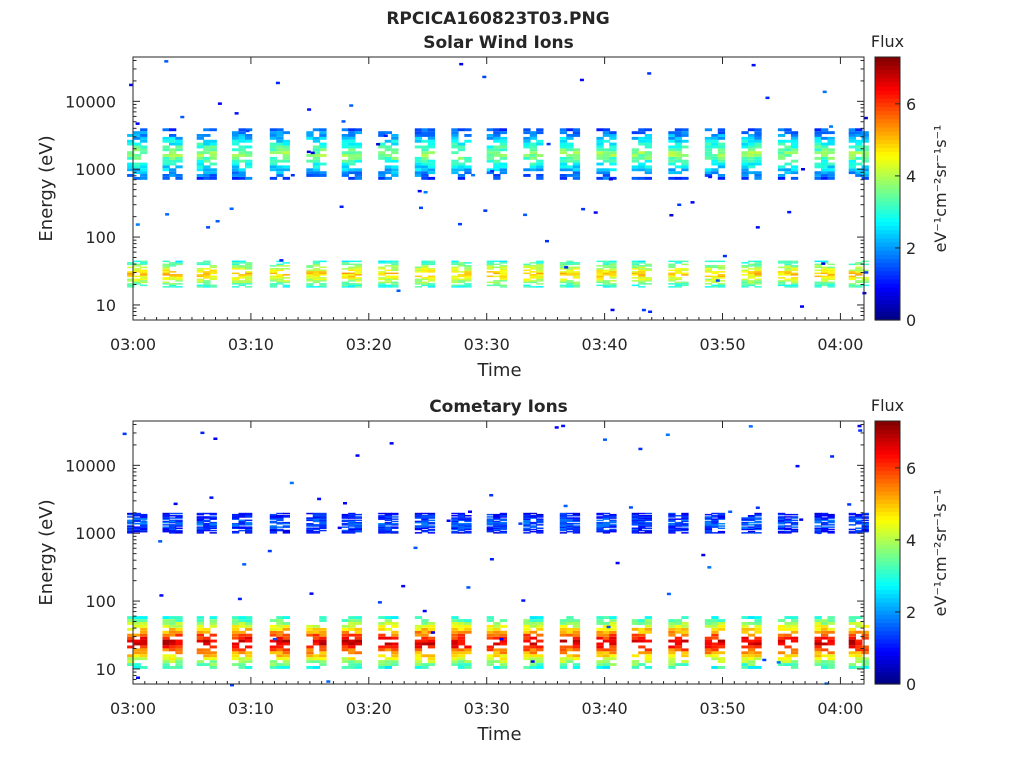 The width and height of the screenshot is (1024, 768). I want to click on figure-title: RPCICA160823T03.PNG, so click(497, 19).